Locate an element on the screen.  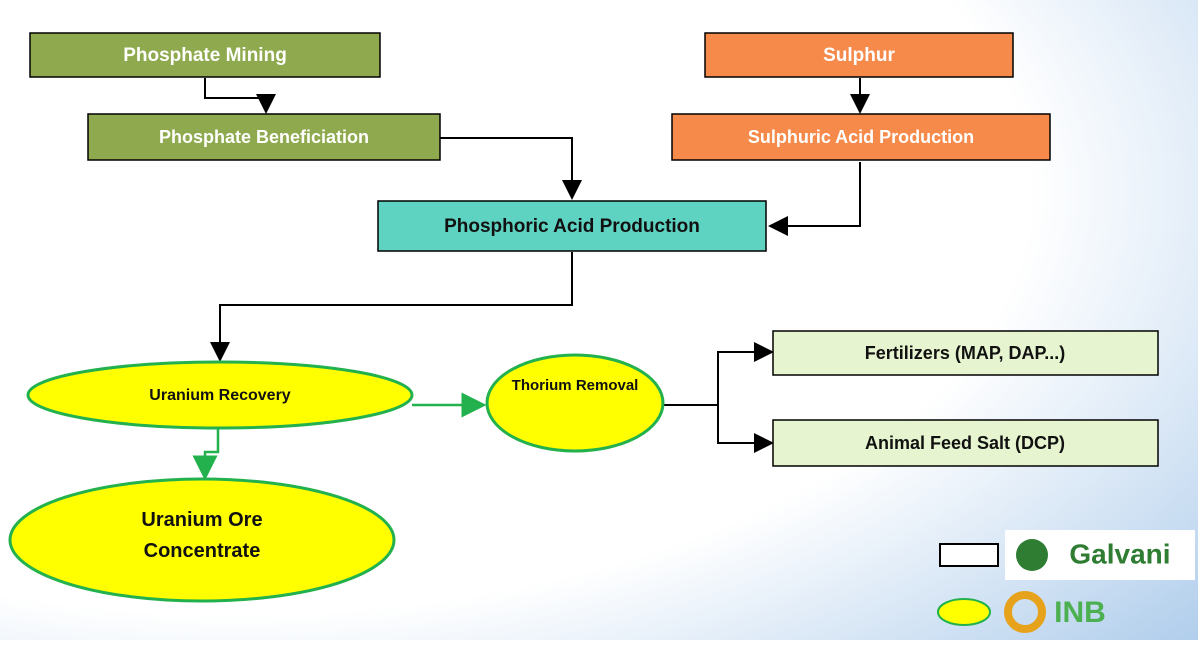
box-label: Animal Feed Salt (DCP) is located at coordinates (965, 443).